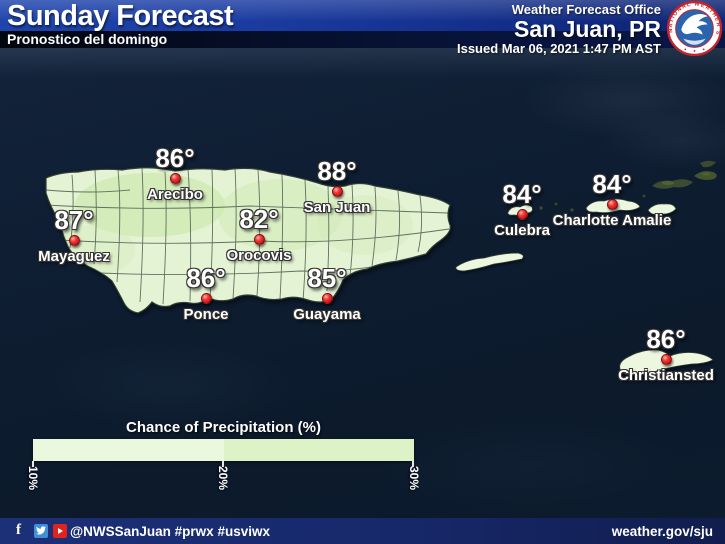  What do you see at coordinates (489, 262) in the screenshot?
I see `vieques-island` at bounding box center [489, 262].